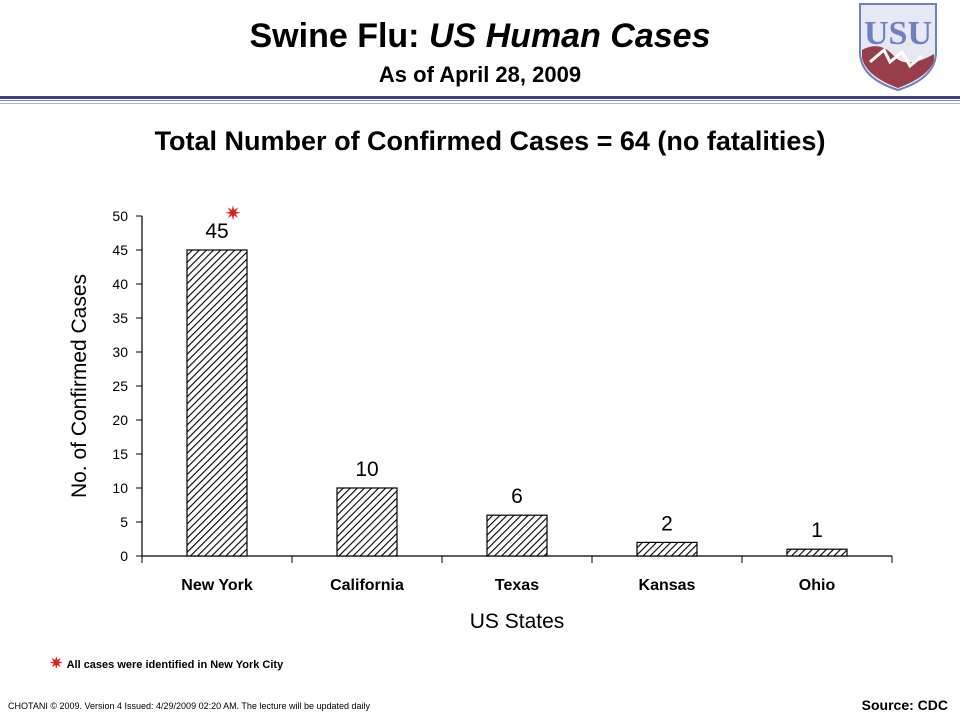 The image size is (960, 720). I want to click on usu-logo: USU, so click(898, 47).